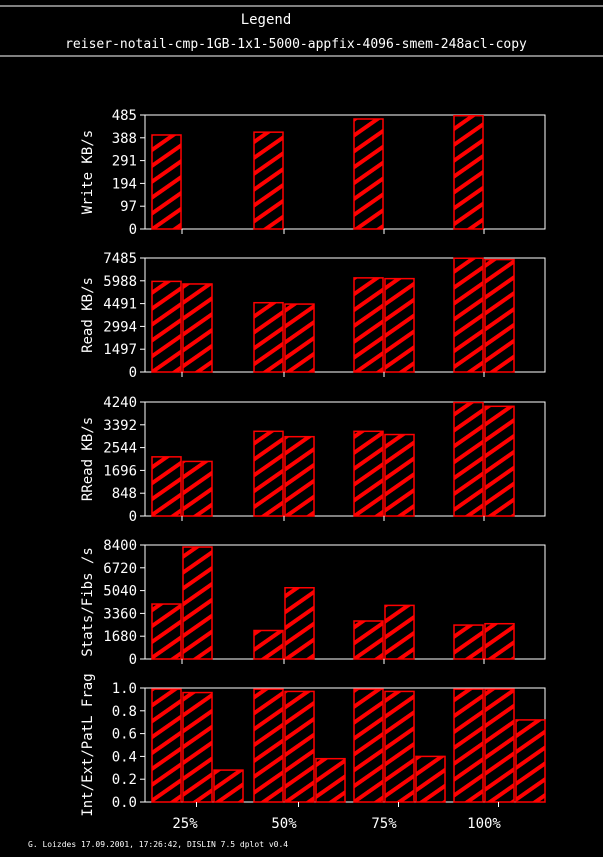 This screenshot has width=603, height=857. What do you see at coordinates (124, 712) in the screenshot?
I see `y-tick-label: 0.8` at bounding box center [124, 712].